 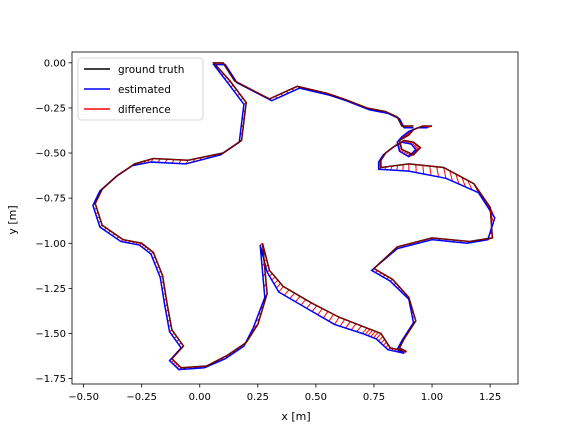 I want to click on legend-label: difference, so click(x=144, y=110).